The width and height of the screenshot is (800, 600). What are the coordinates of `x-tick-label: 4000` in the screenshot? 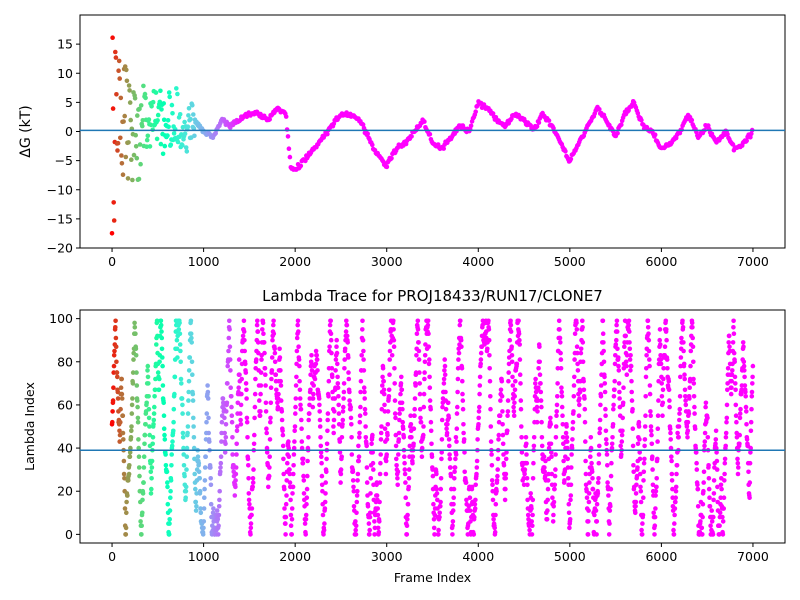 It's located at (478, 261).